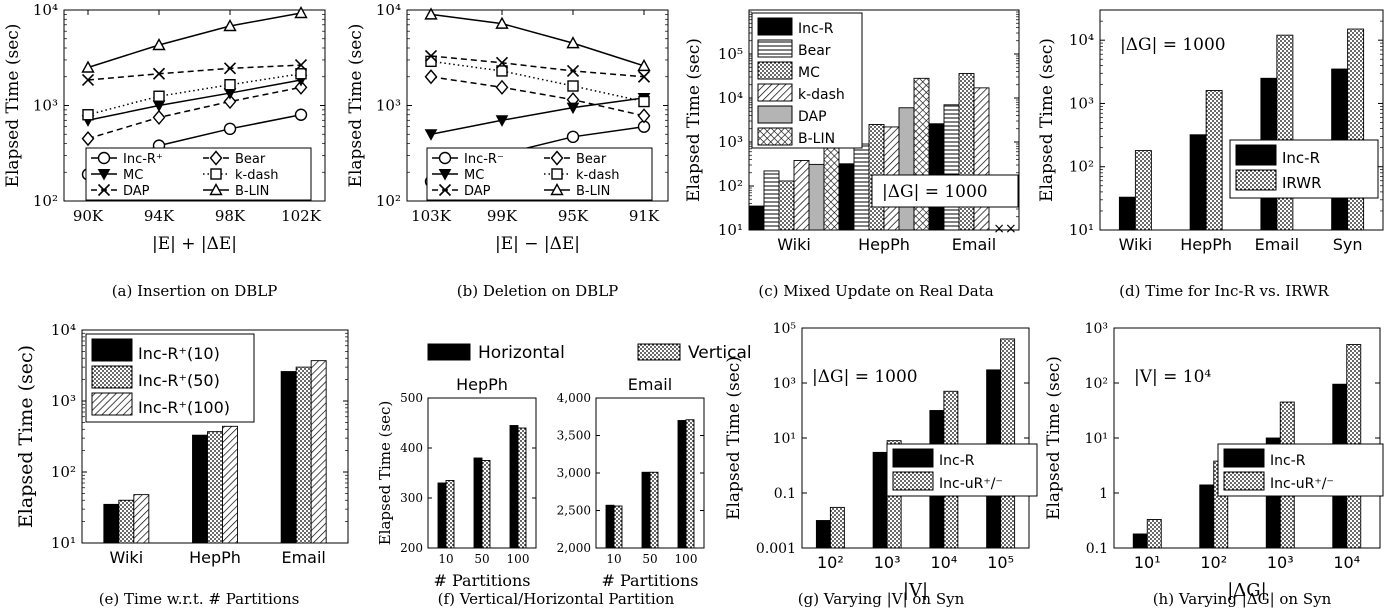 This screenshot has height=610, width=1393. Describe the element at coordinates (686, 559) in the screenshot. I see `x-tick-label: 100` at that location.